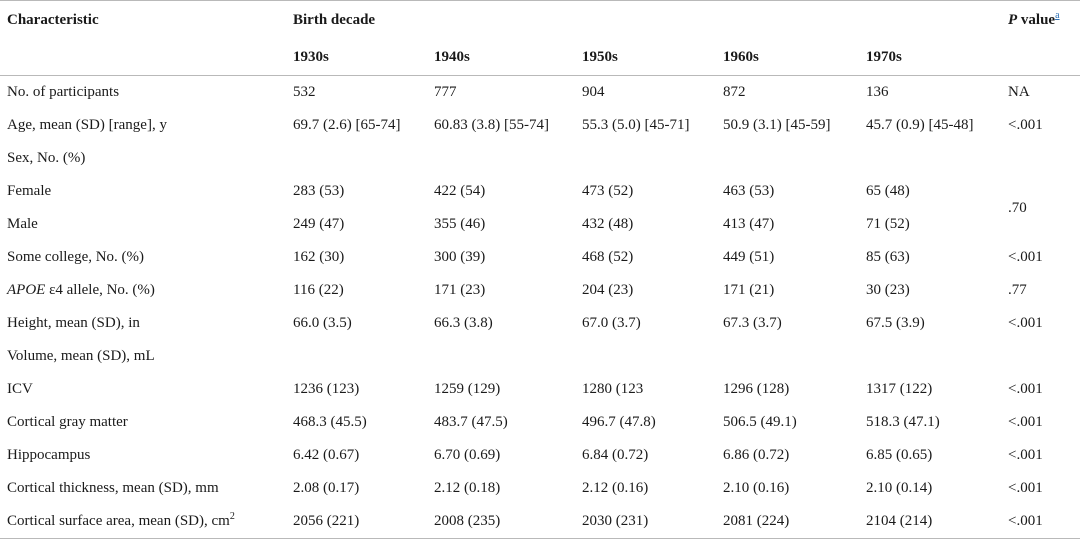  I want to click on row-label-text: Cortical surface area, mean (SD), cm, so click(118, 521).